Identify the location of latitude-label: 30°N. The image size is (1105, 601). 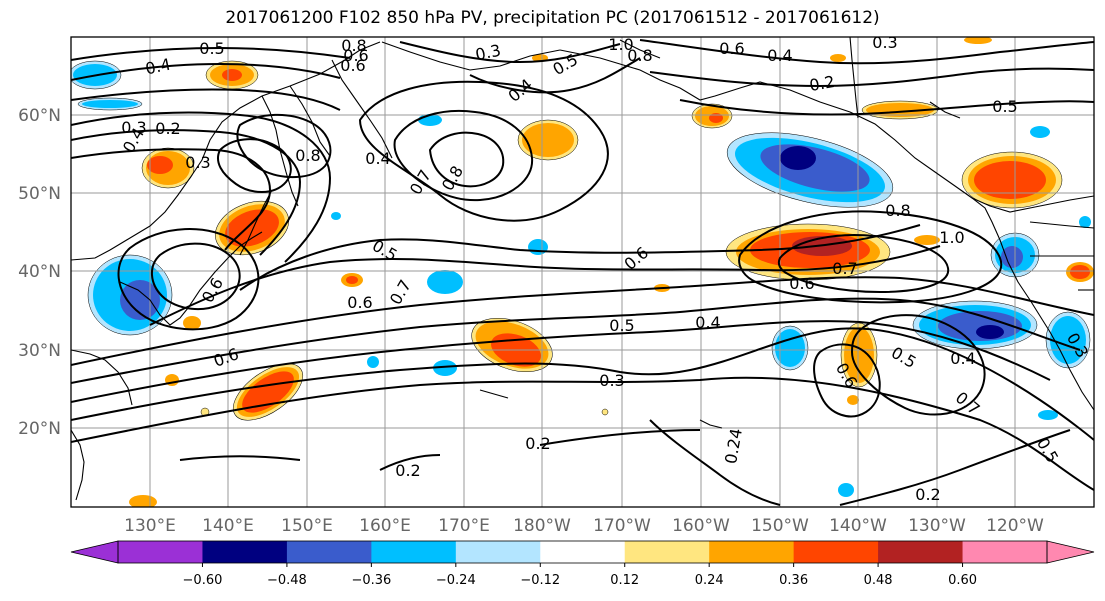
(39, 351).